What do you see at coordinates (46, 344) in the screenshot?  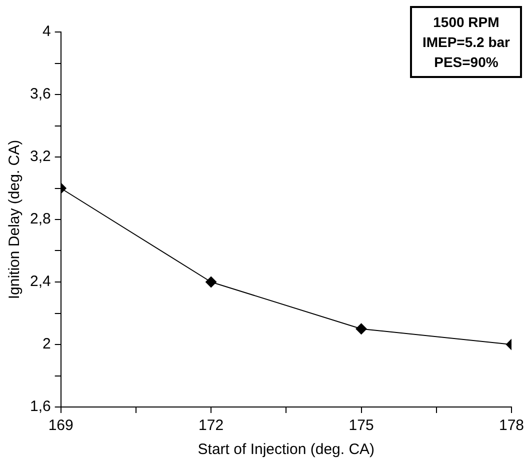 I see `y-tick-label: 2` at bounding box center [46, 344].